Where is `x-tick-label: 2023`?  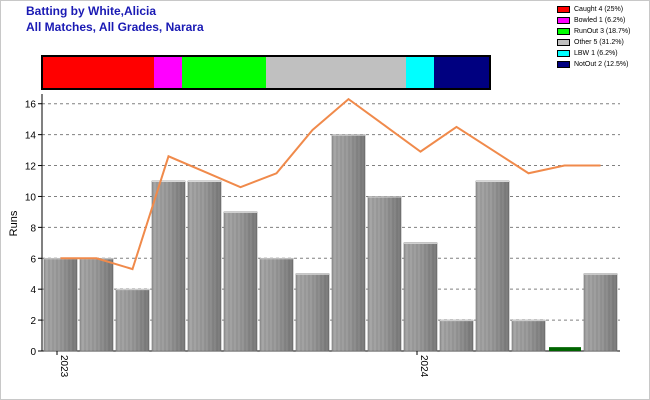 x-tick-label: 2023 is located at coordinates (63, 366).